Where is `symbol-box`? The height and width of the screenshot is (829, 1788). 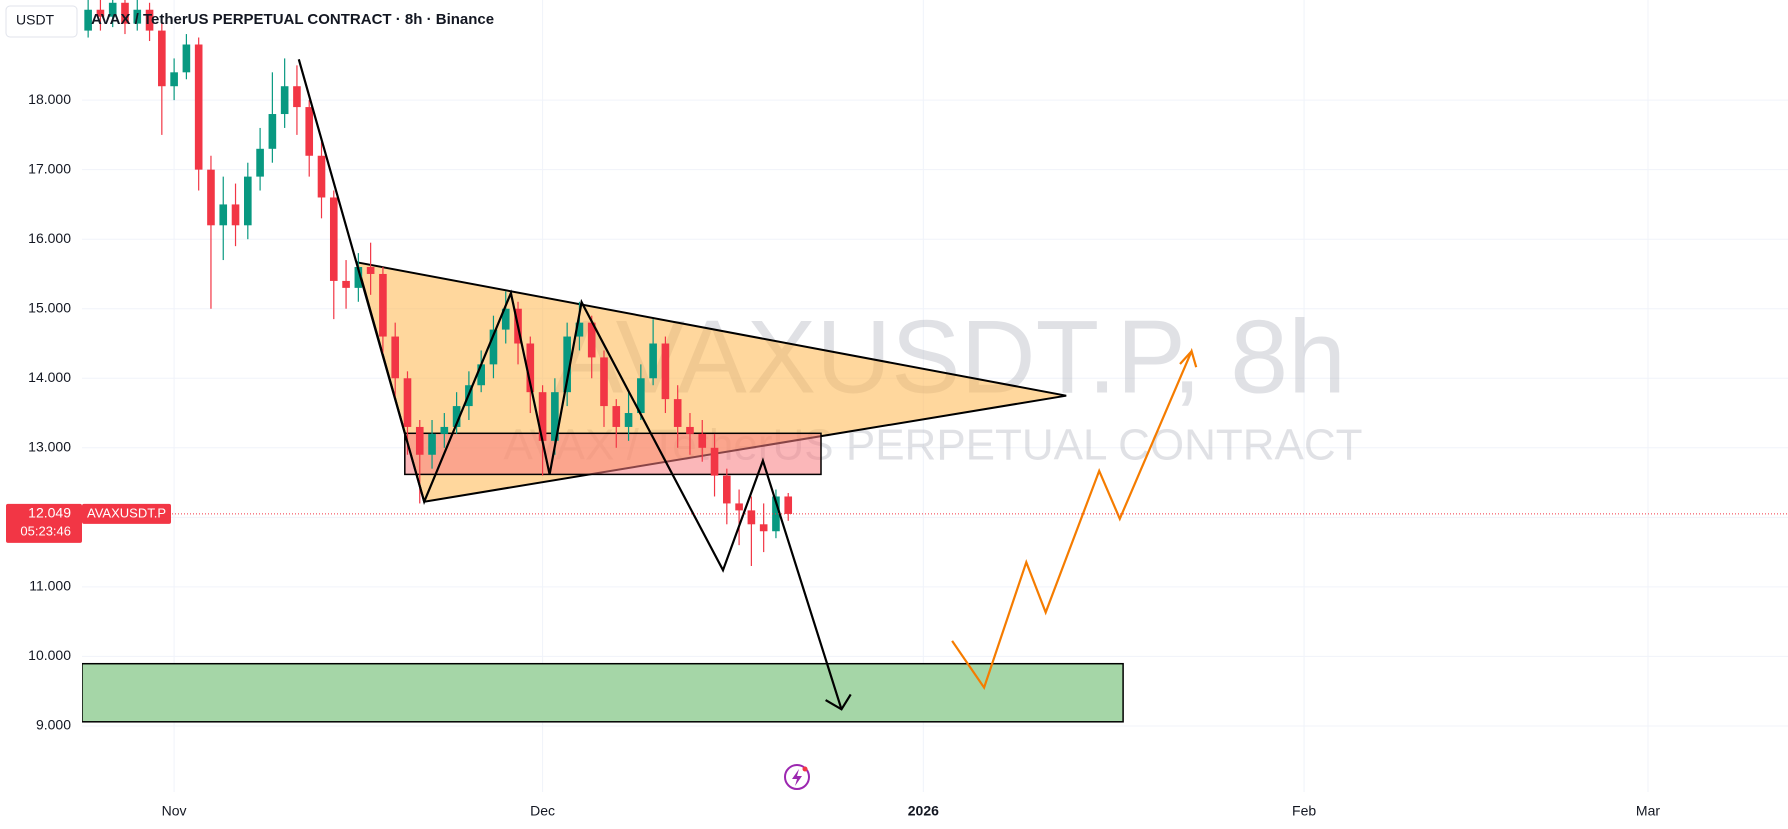
symbol-box is located at coordinates (126, 513).